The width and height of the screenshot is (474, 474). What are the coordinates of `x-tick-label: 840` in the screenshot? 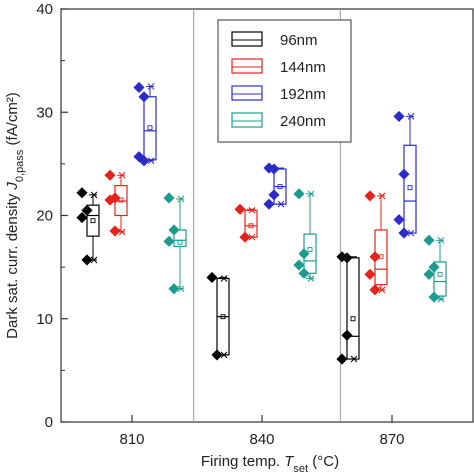 It's located at (261, 439).